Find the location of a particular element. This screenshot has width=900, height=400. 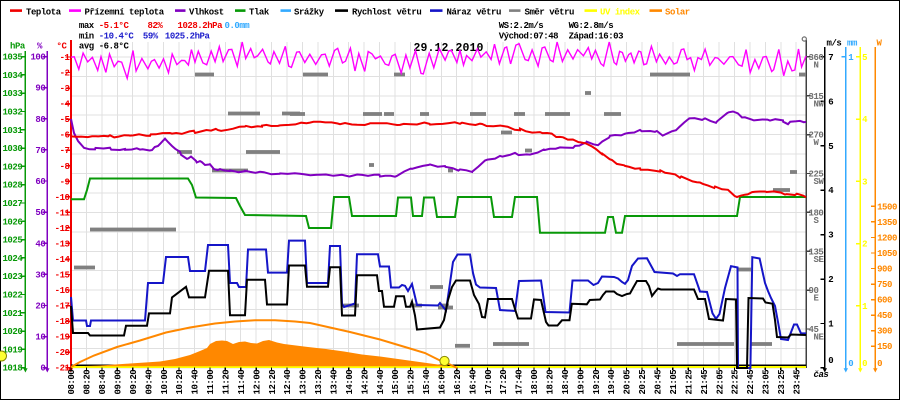

svg-text: 450 is located at coordinates (884, 316).